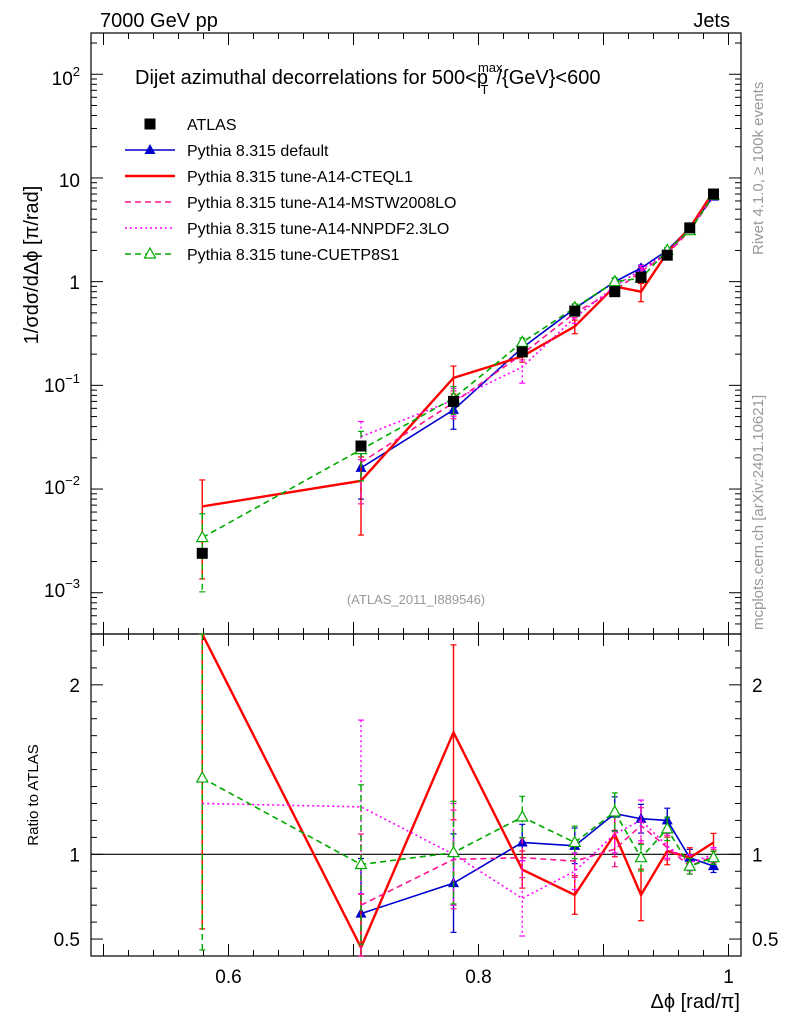  I want to click on legend-label: Pythia 8.315 tune-CUETP8S1, so click(293, 255).